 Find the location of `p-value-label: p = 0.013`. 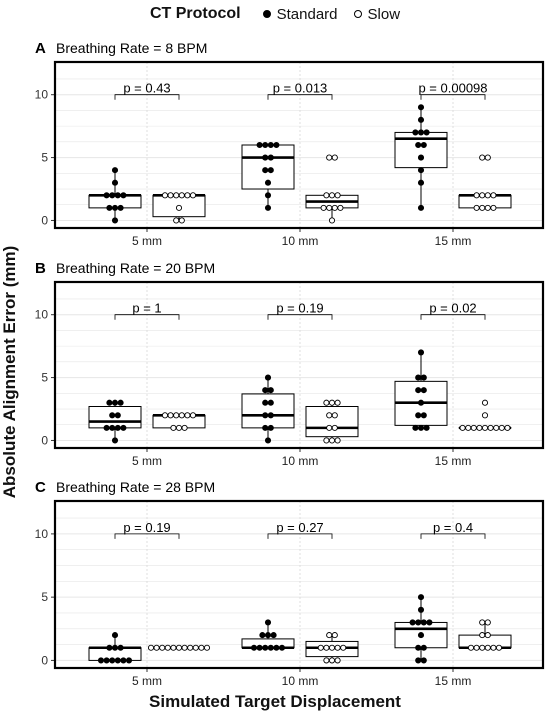

p-value-label: p = 0.013 is located at coordinates (300, 88).